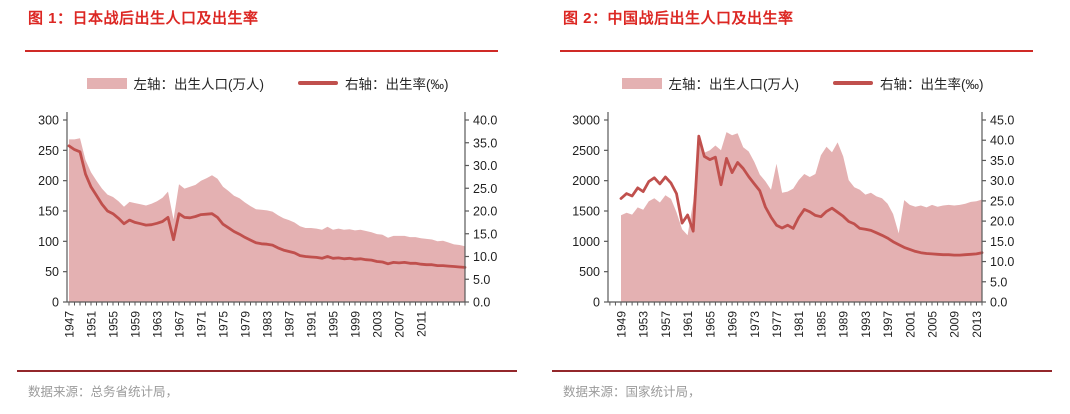 The height and width of the screenshot is (414, 1070). I want to click on svg-text: 1953, so click(644, 324).